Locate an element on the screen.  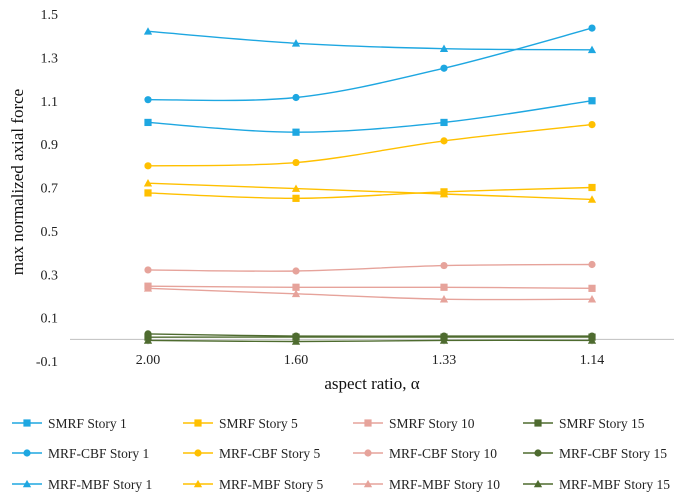
x-axis-ticks: 2.00 1.60 1.33 1.14 is located at coordinates (370, 353).